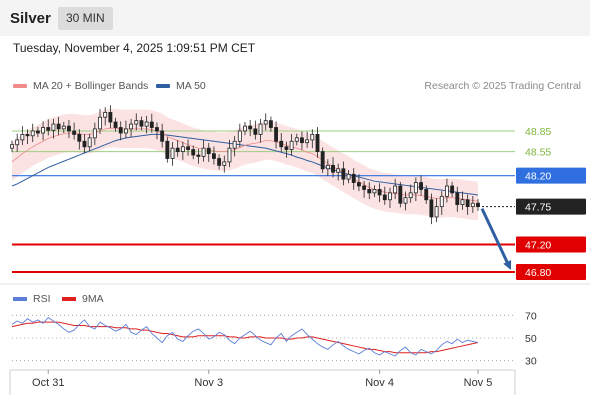 The width and height of the screenshot is (590, 400). I want to click on research-credit: Research © 2025 Trading Central, so click(502, 86).